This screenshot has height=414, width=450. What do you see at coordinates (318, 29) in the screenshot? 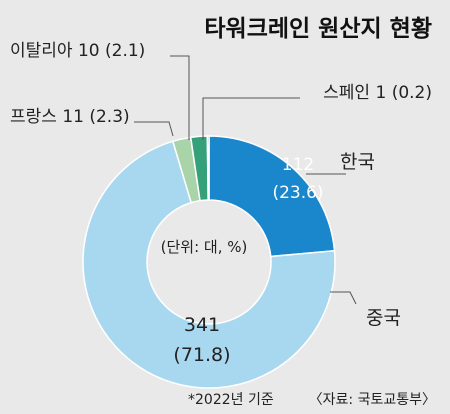
I see `chart-title: 타워크레인 원산지 현황` at bounding box center [318, 29].